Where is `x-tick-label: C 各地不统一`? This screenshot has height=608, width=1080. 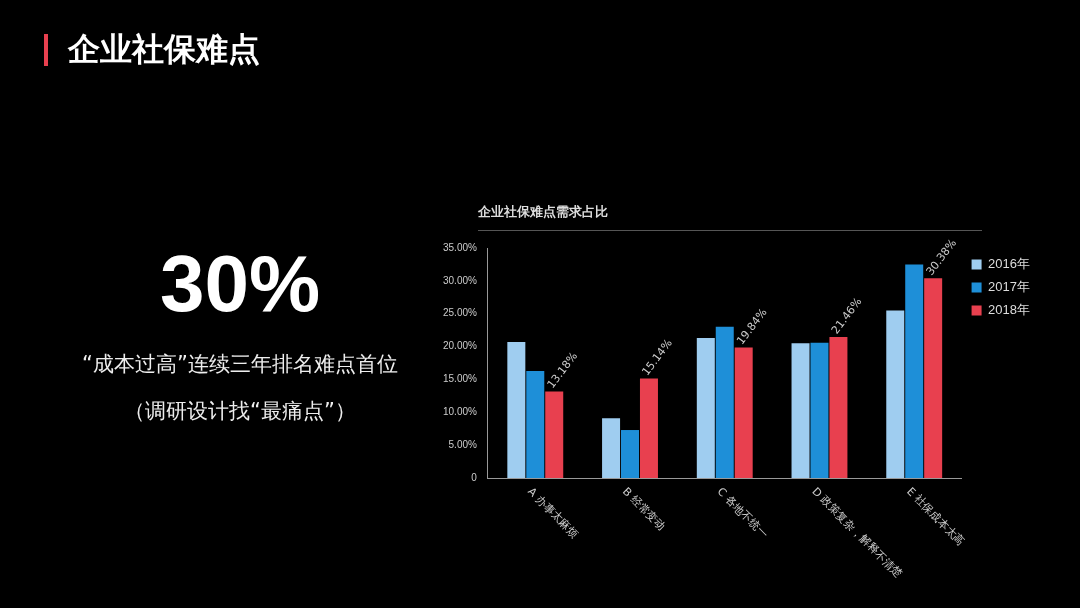
x-tick-label: C 各地不统一 is located at coordinates (742, 512).